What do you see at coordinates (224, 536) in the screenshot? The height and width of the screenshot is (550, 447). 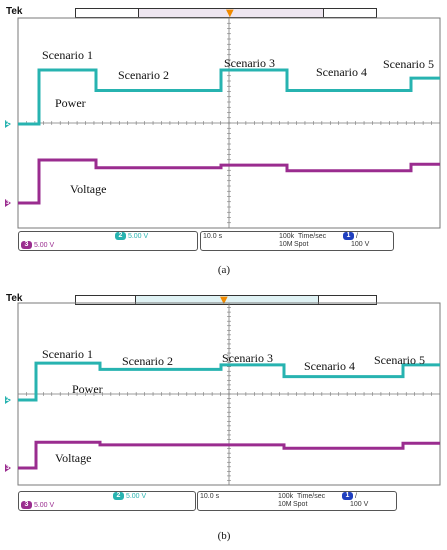 I see `caption-b: (b)` at bounding box center [224, 536].